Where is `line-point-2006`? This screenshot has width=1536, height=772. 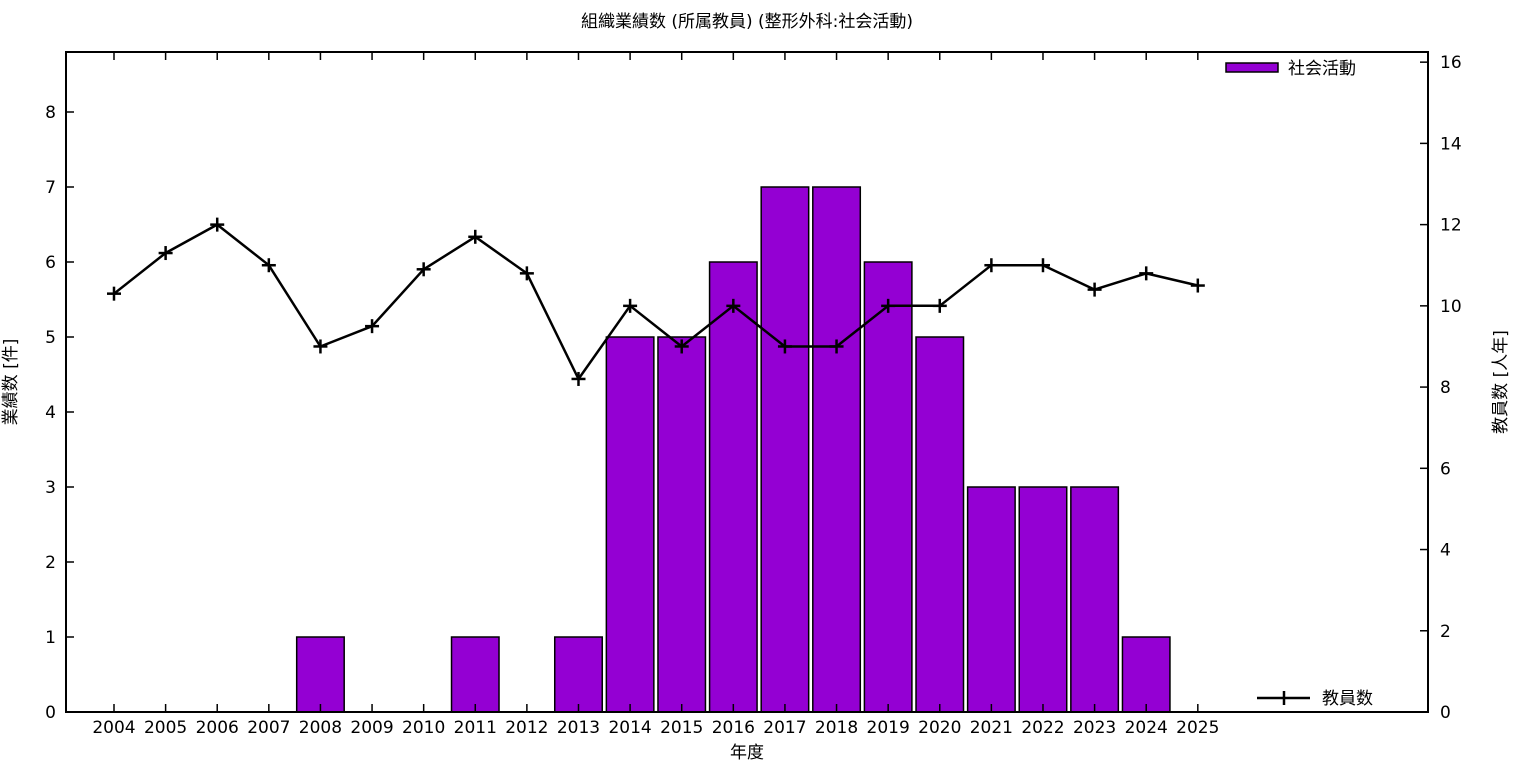
line-point-2006 is located at coordinates (217, 224).